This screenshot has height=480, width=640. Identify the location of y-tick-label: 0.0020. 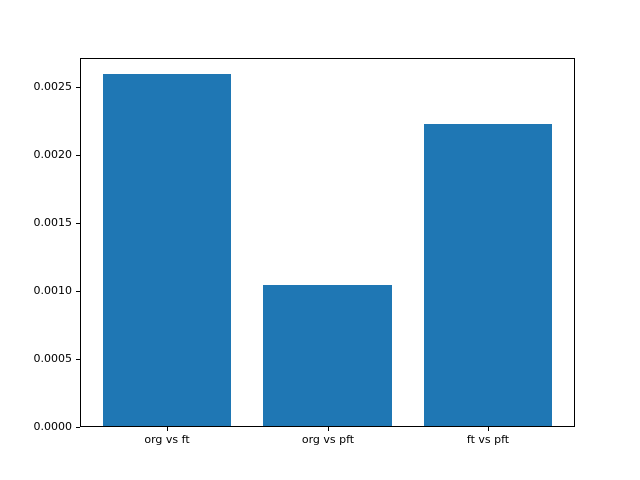
(53, 154).